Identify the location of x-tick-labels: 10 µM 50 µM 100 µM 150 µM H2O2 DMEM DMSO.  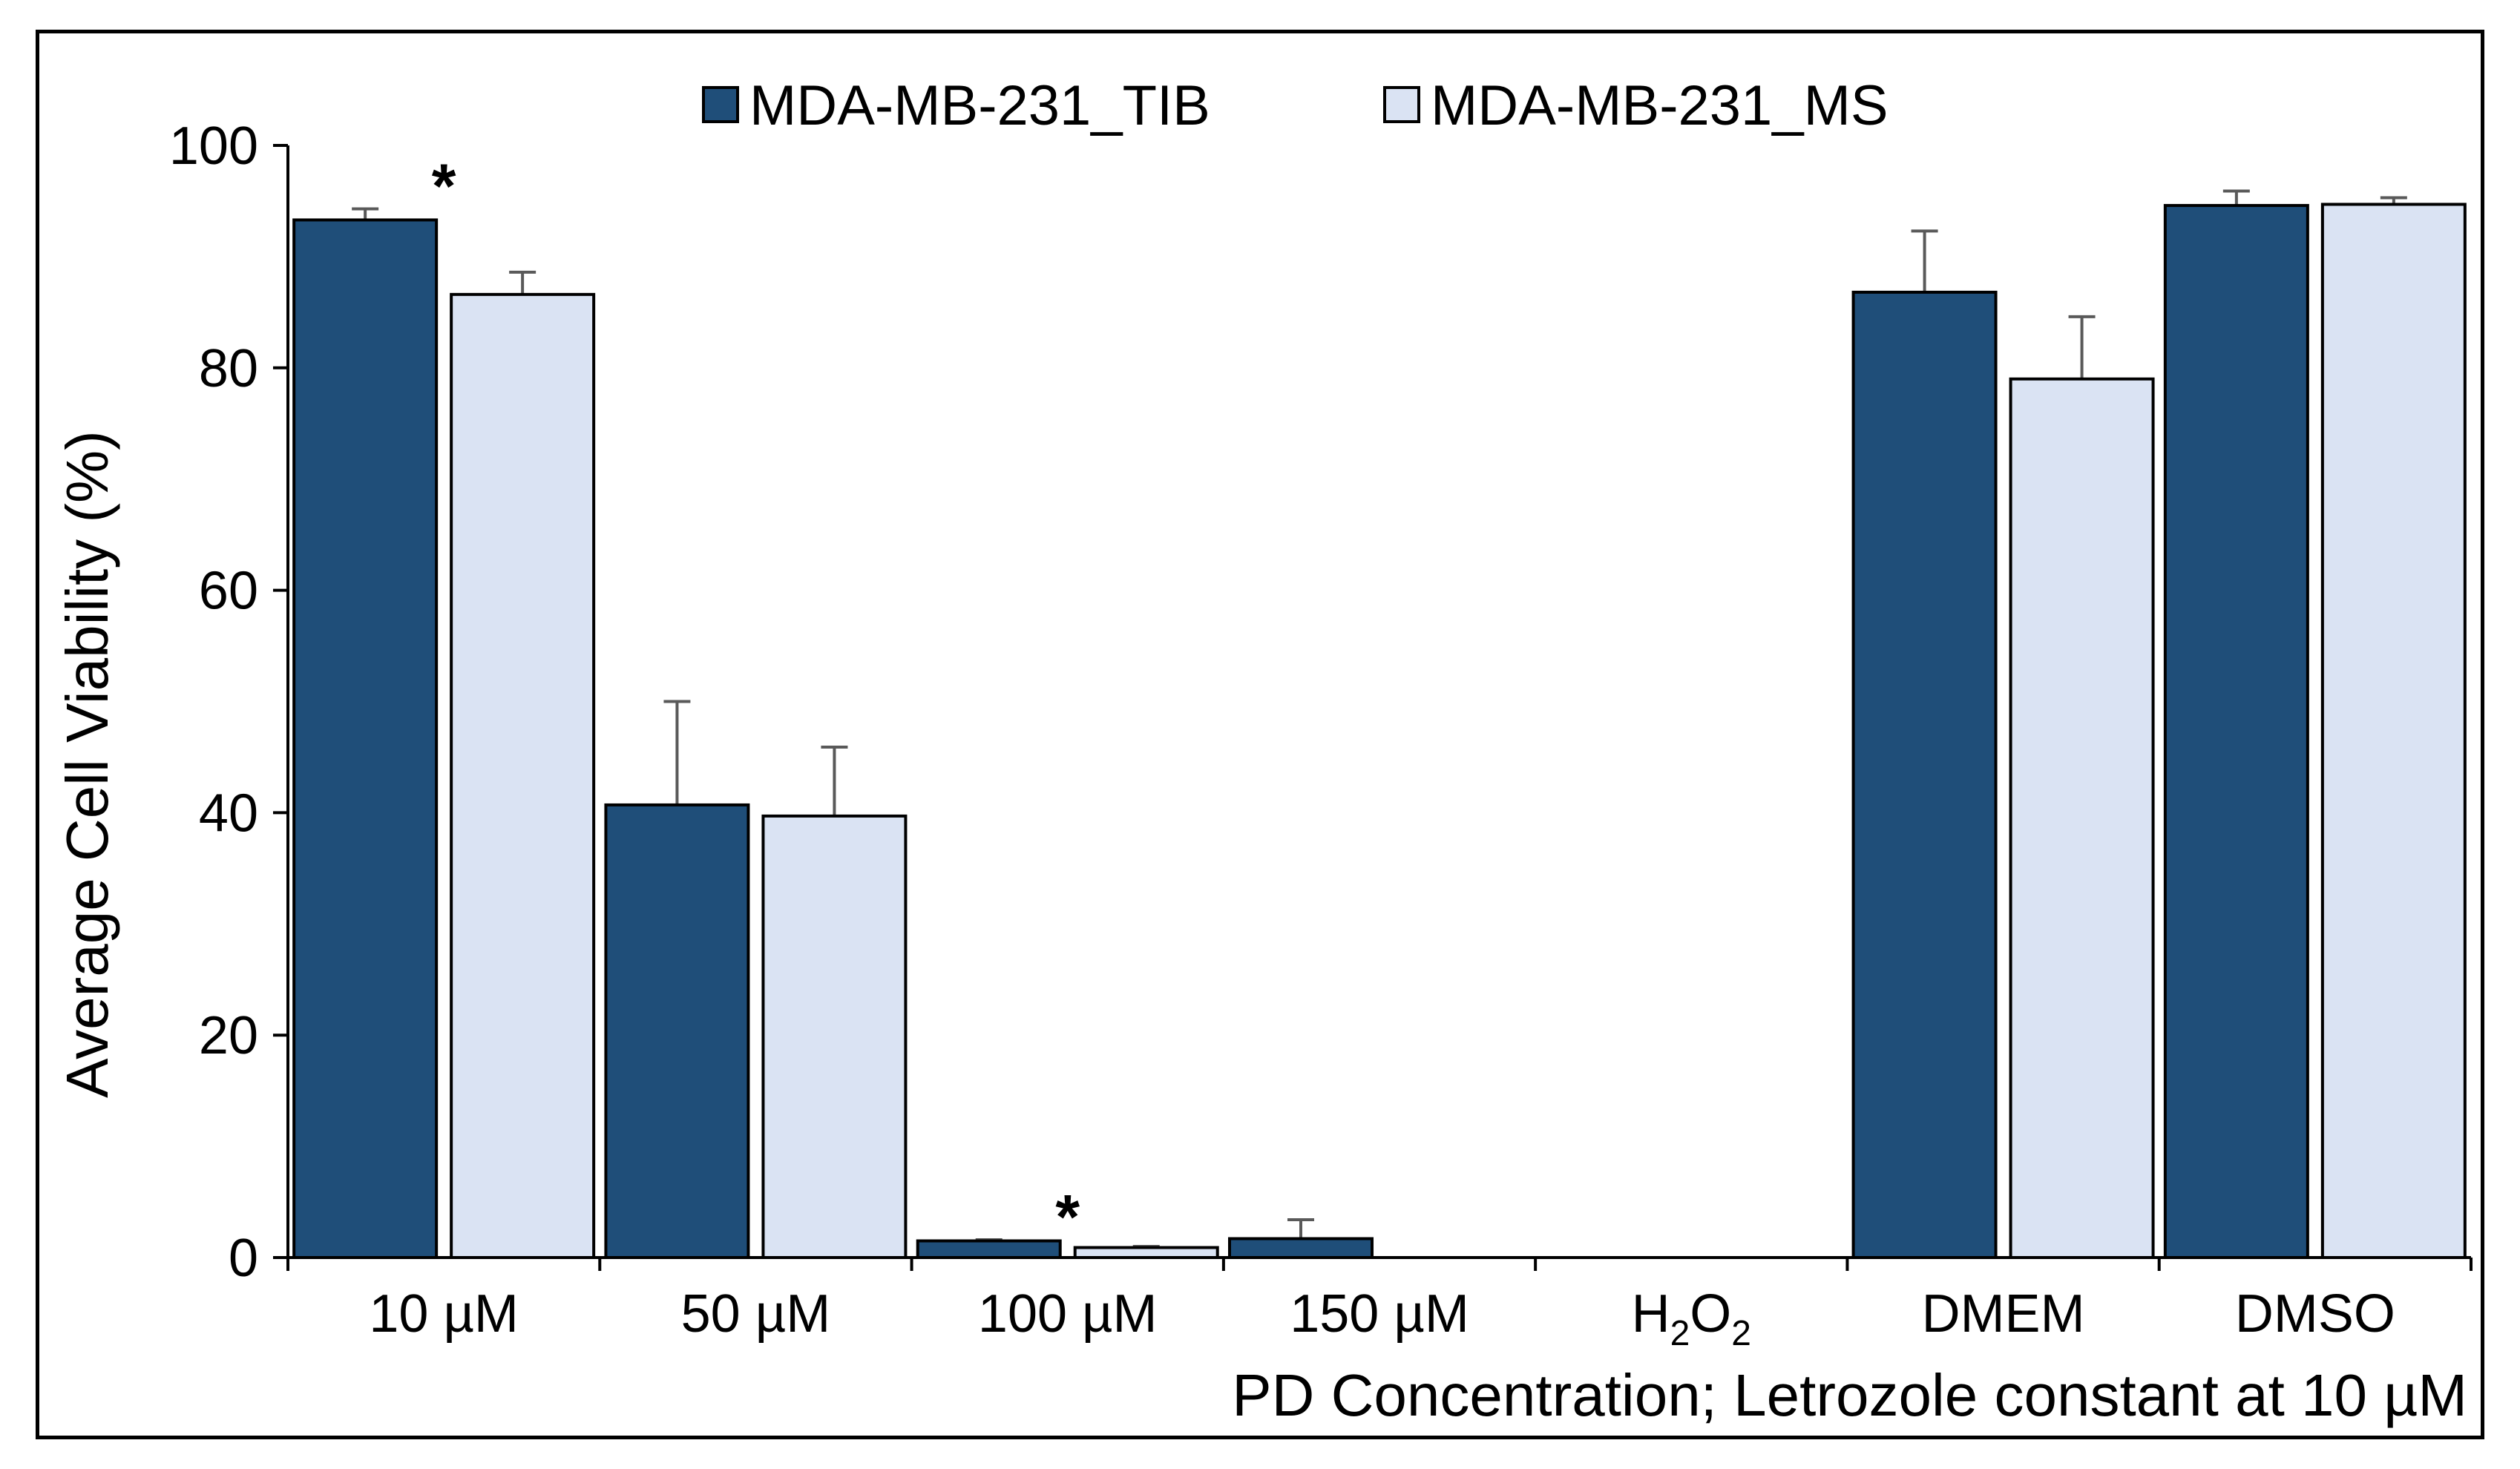
(1382, 1318).